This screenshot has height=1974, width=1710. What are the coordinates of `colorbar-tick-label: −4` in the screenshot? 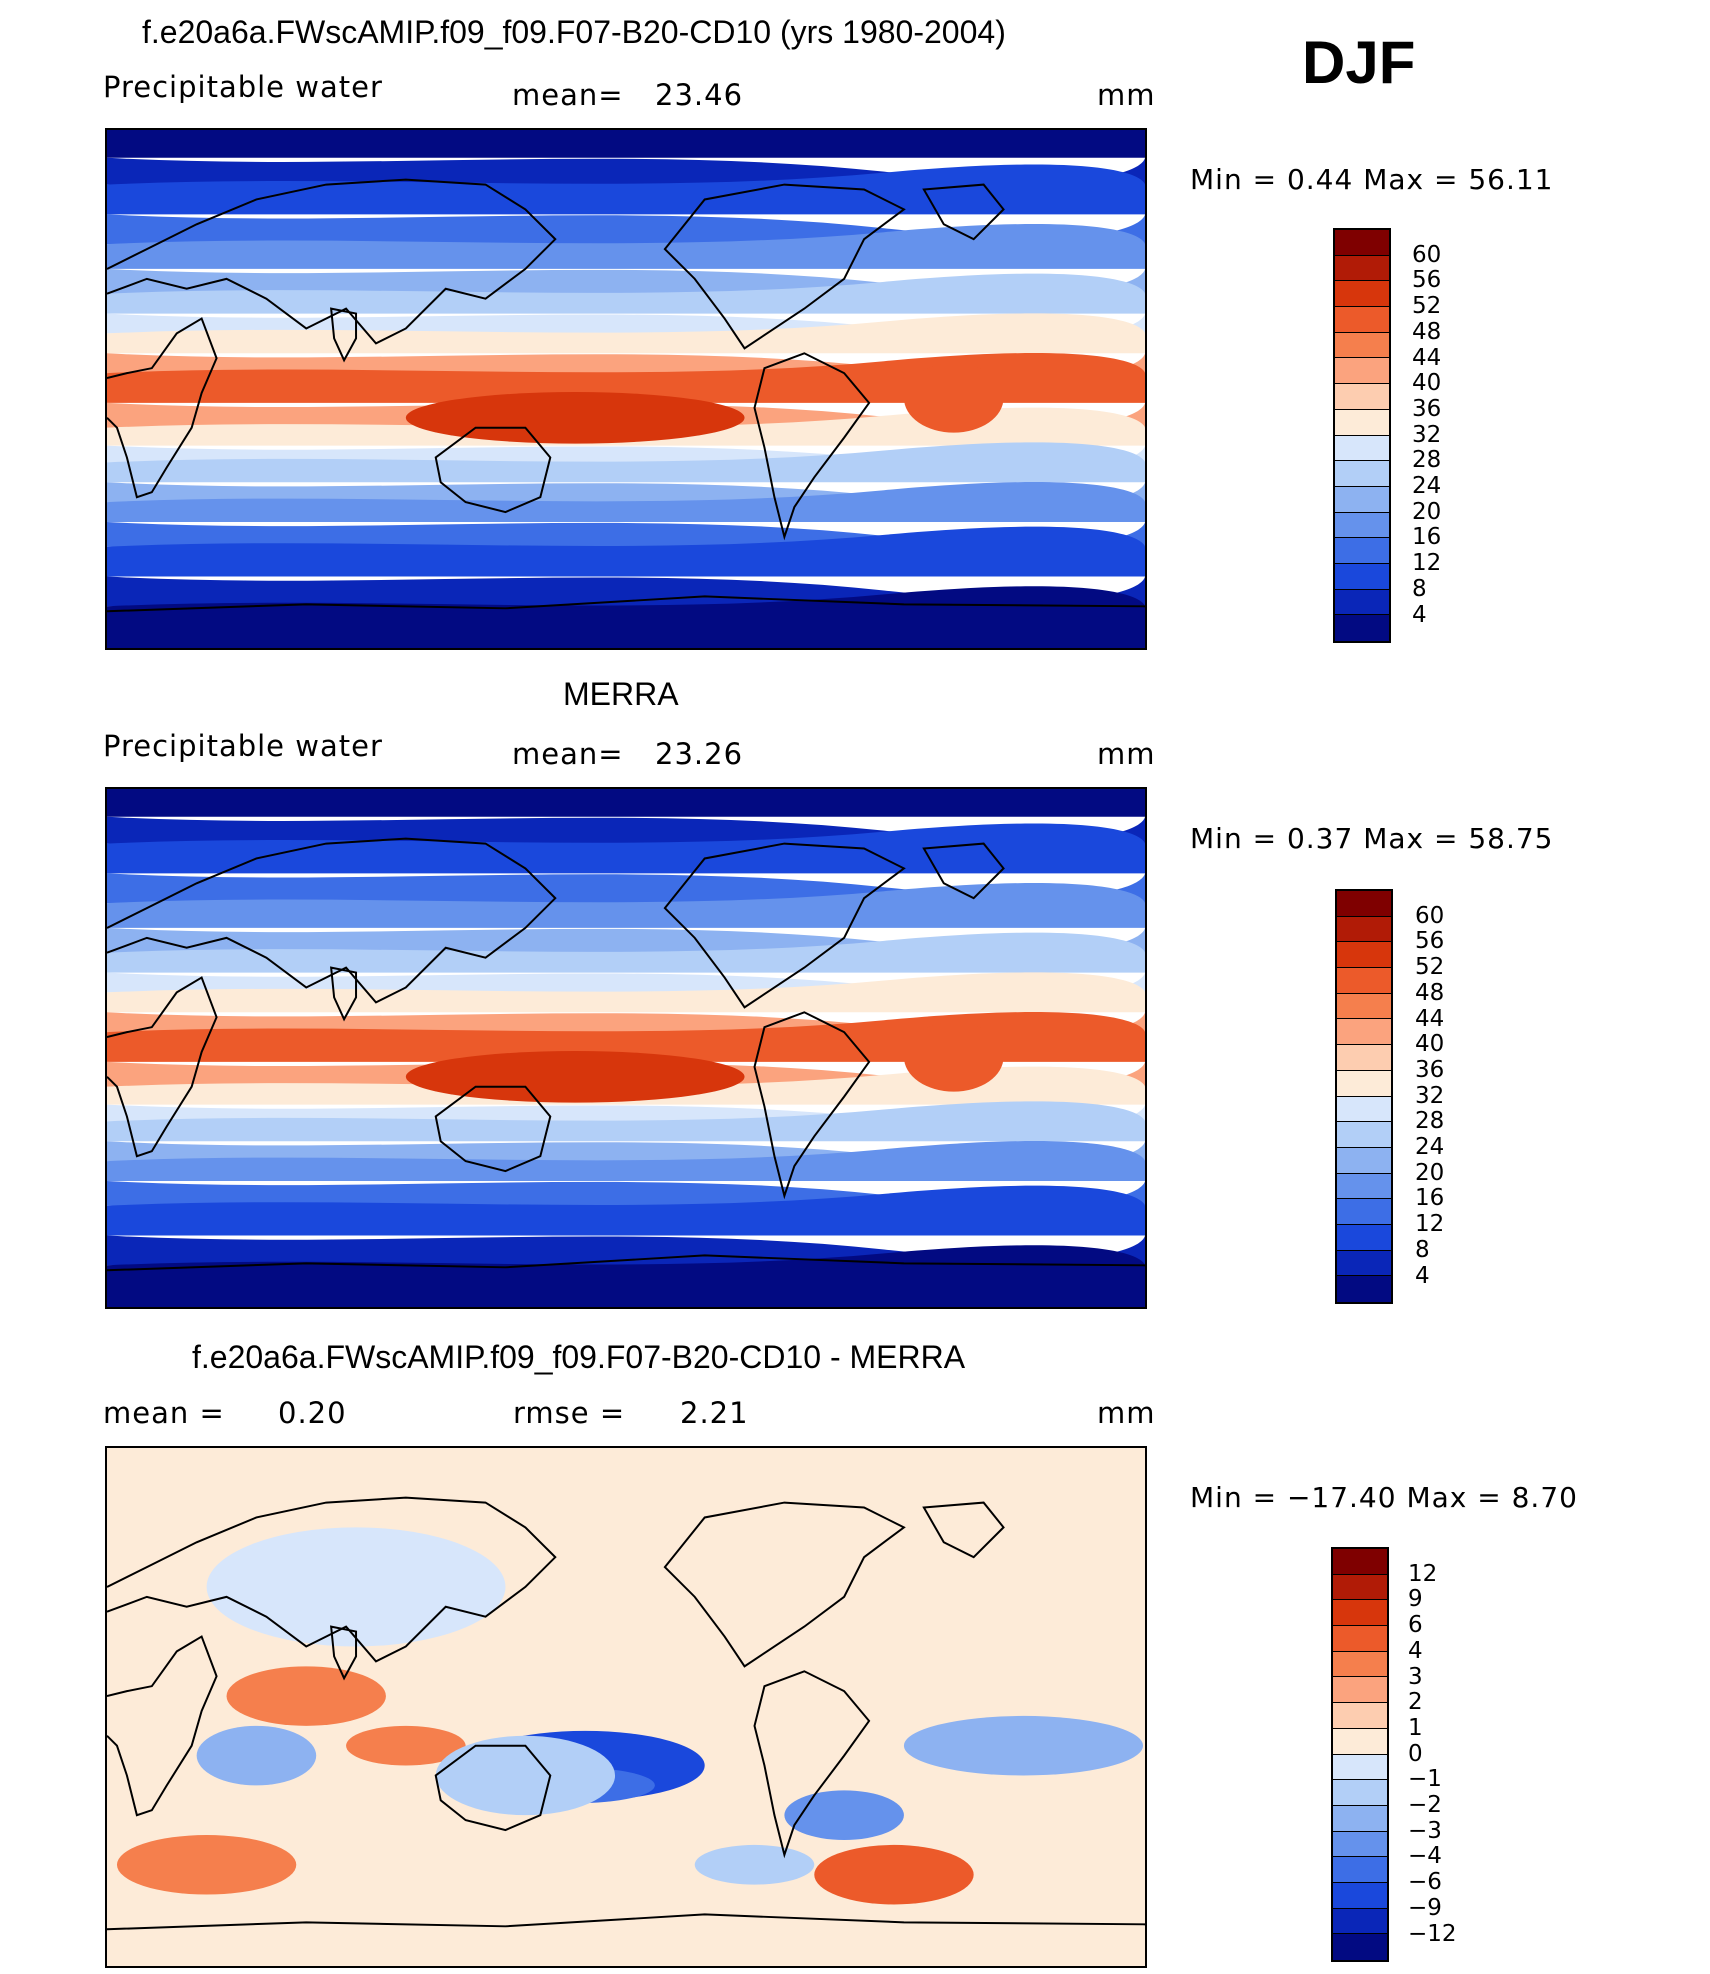 It's located at (1425, 1856).